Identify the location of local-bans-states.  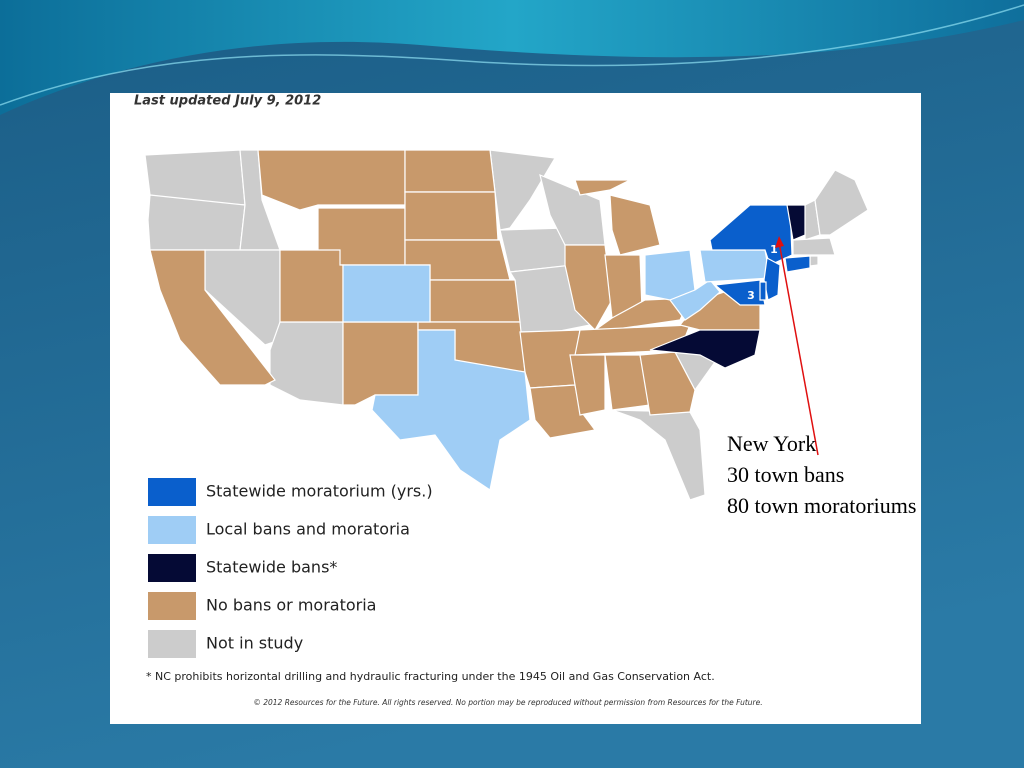
(556, 370).